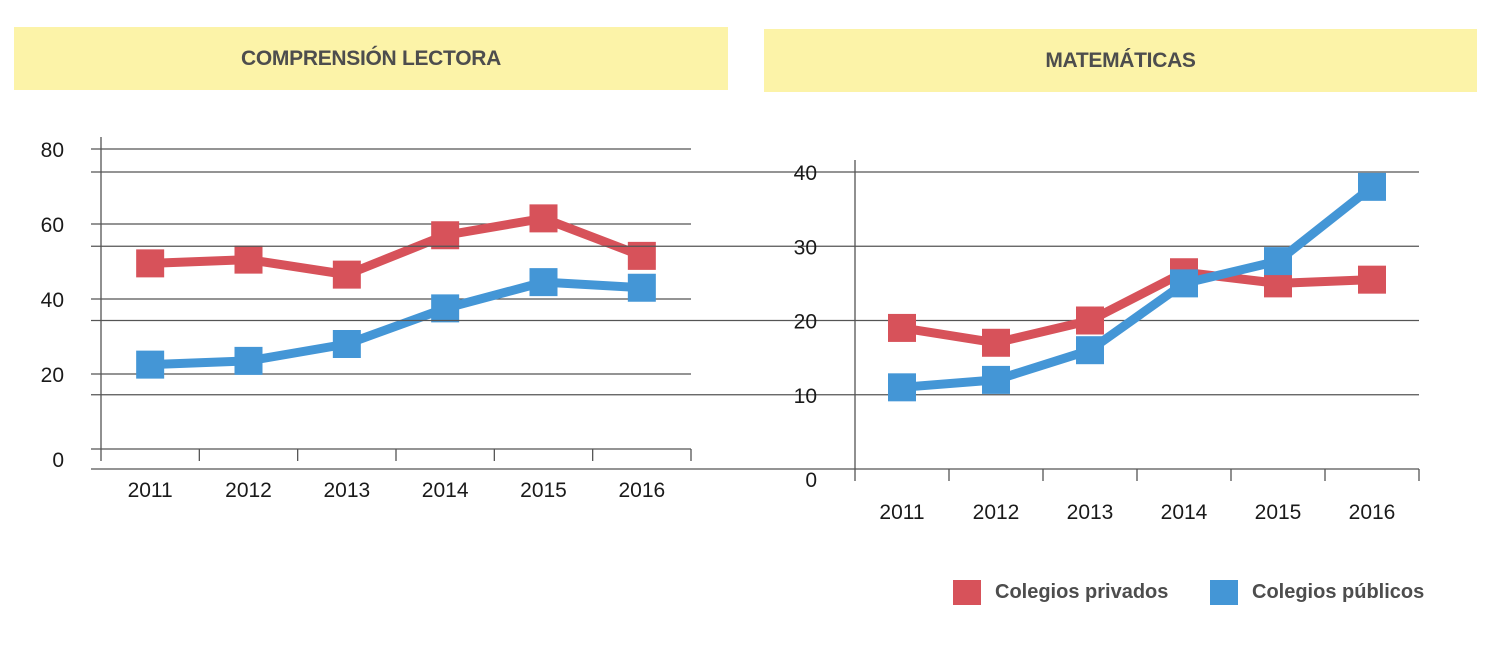 The height and width of the screenshot is (649, 1495). What do you see at coordinates (1082, 592) in the screenshot?
I see `legend-label-private: Colegios privados` at bounding box center [1082, 592].